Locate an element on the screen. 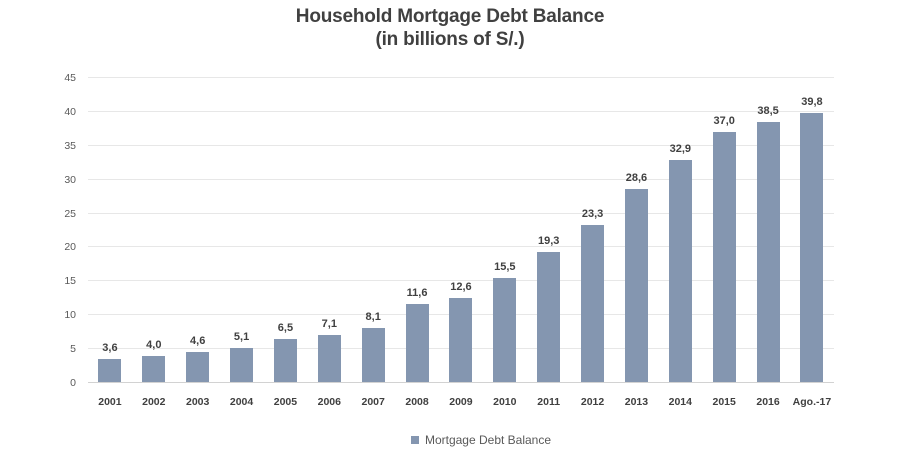  bar-column: 6,5 is located at coordinates (286, 230).